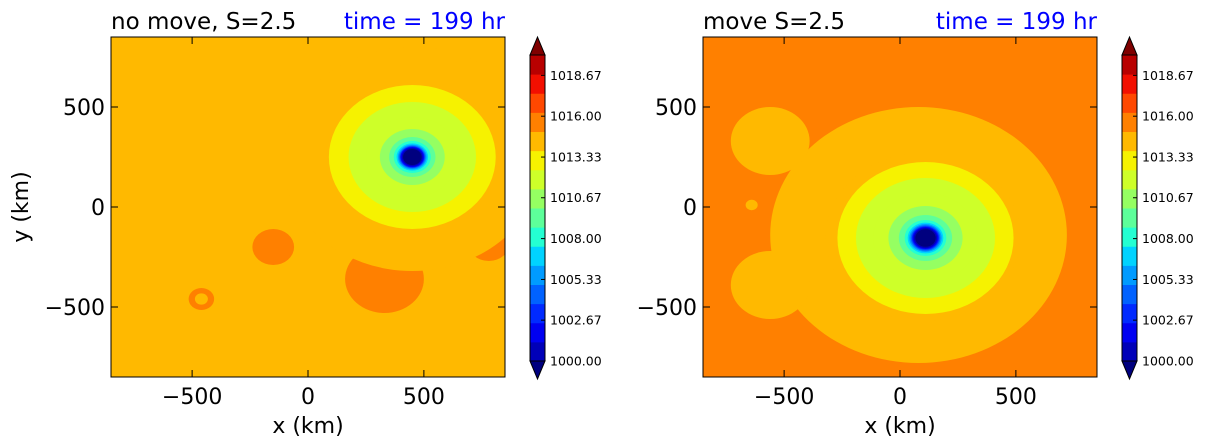 Image resolution: width=1207 pixels, height=448 pixels. What do you see at coordinates (307, 426) in the screenshot?
I see `x-axis-label-0: x (km)` at bounding box center [307, 426].